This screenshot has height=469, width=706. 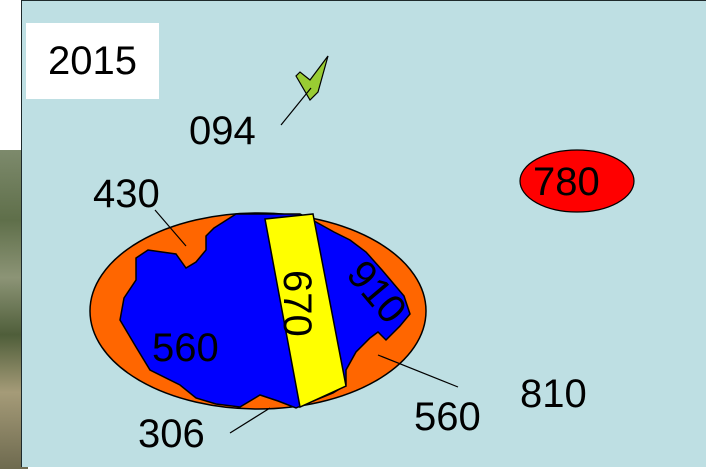 I want to click on label-094: 094, so click(x=222, y=131).